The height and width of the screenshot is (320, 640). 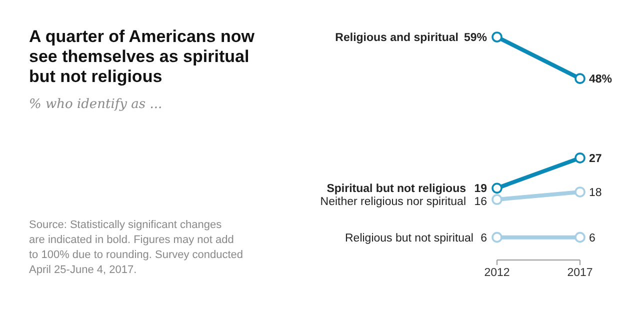 What do you see at coordinates (396, 38) in the screenshot?
I see `text: Religious and spiritual` at bounding box center [396, 38].